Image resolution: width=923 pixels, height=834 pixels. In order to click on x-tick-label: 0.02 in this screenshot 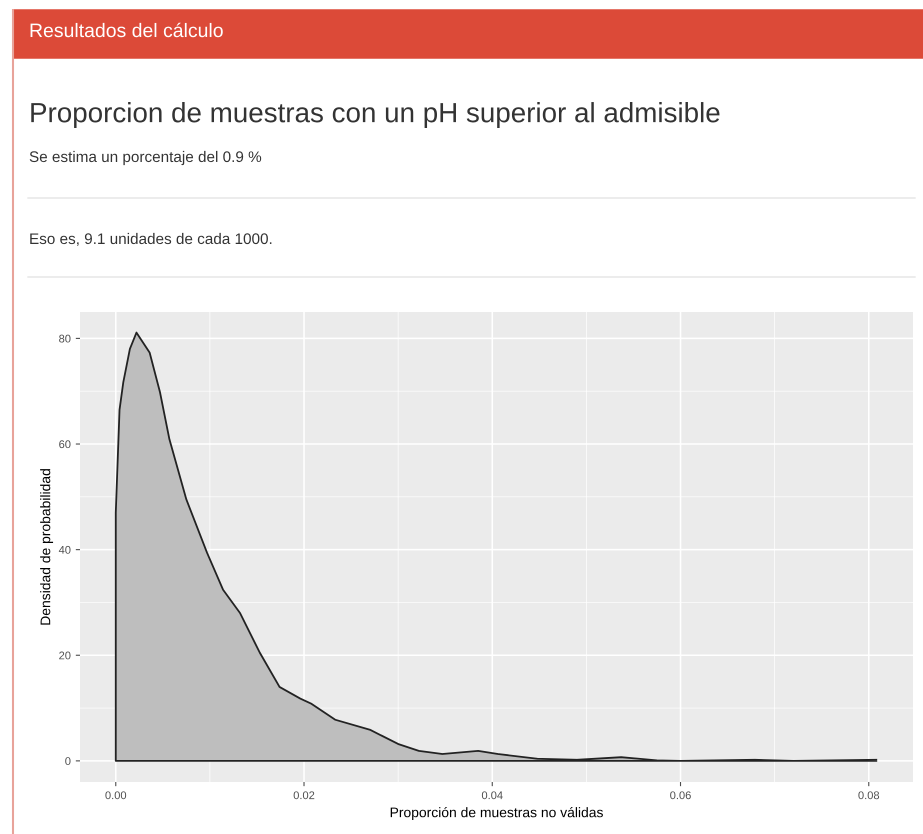, I will do `click(304, 795)`.